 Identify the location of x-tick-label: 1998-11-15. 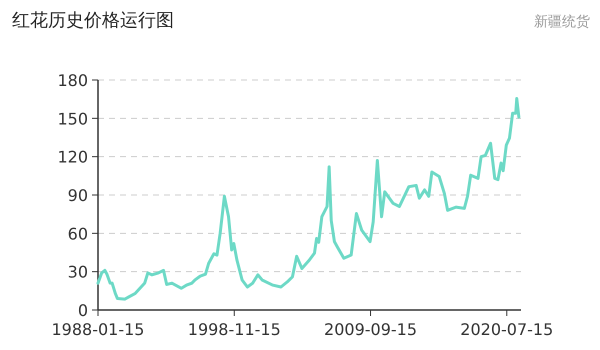
(234, 329).